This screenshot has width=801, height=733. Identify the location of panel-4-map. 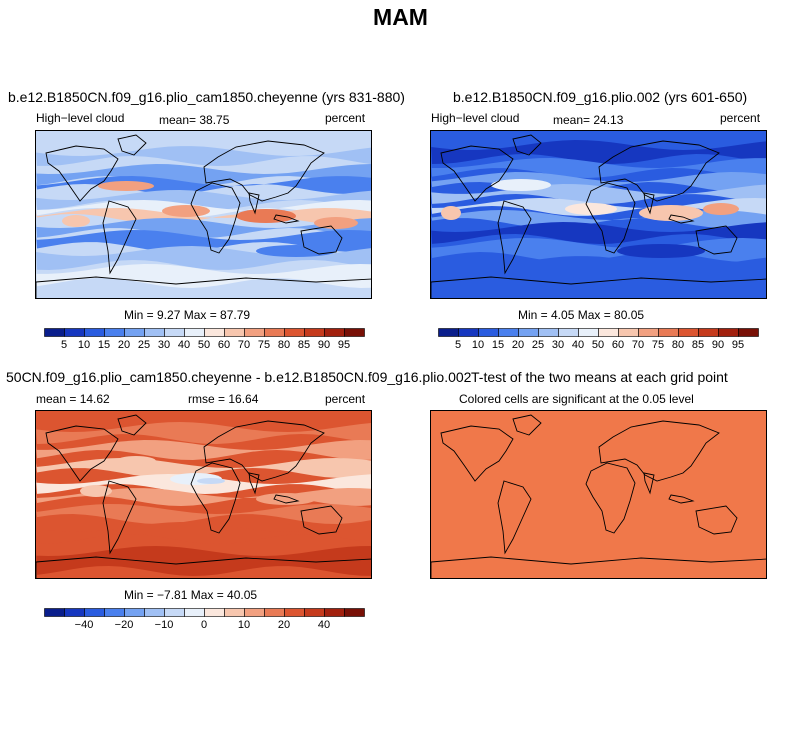
(598, 494).